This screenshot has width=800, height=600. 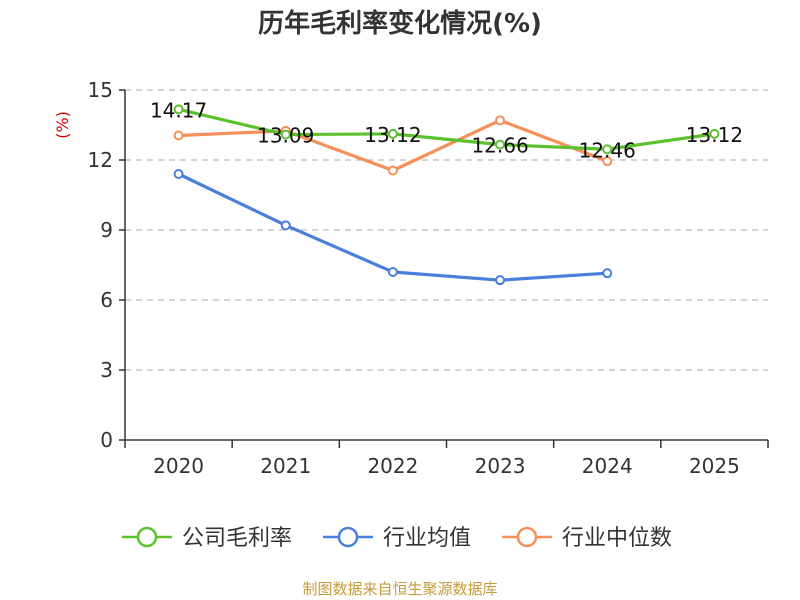 I want to click on legend: 公司毛利率 行业均值 行业中位数, so click(x=397, y=538).